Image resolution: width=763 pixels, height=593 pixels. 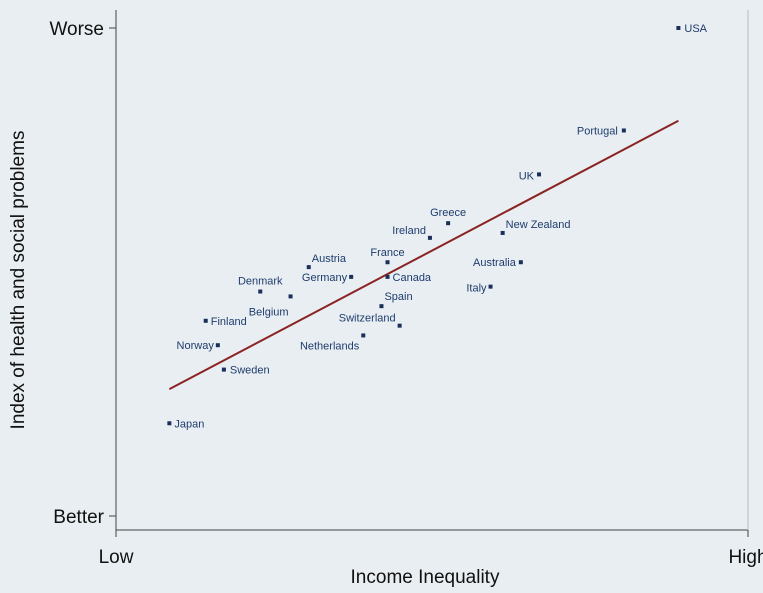 What do you see at coordinates (495, 263) in the screenshot?
I see `point-label-australia: Australia` at bounding box center [495, 263].